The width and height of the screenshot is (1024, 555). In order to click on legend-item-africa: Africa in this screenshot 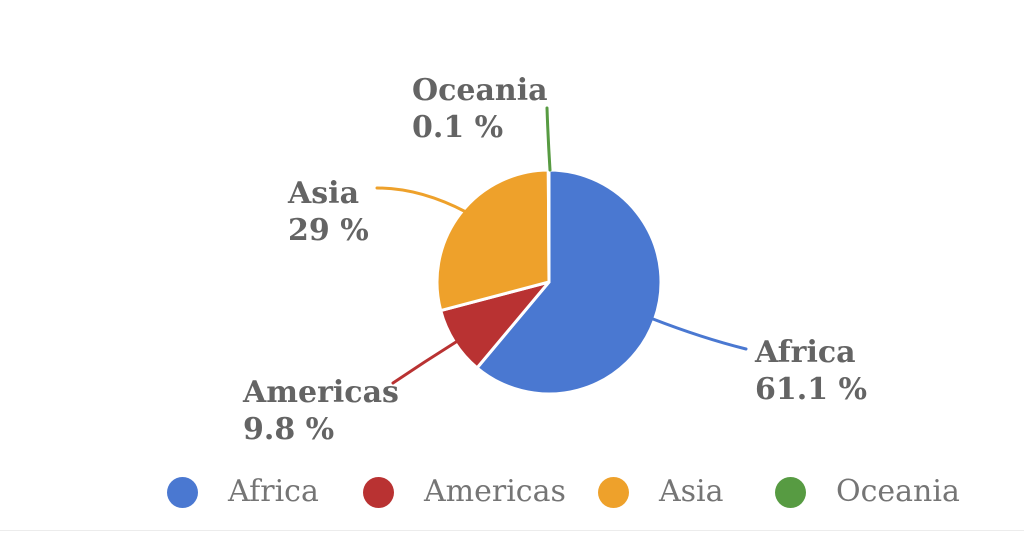, I will do `click(243, 492)`.